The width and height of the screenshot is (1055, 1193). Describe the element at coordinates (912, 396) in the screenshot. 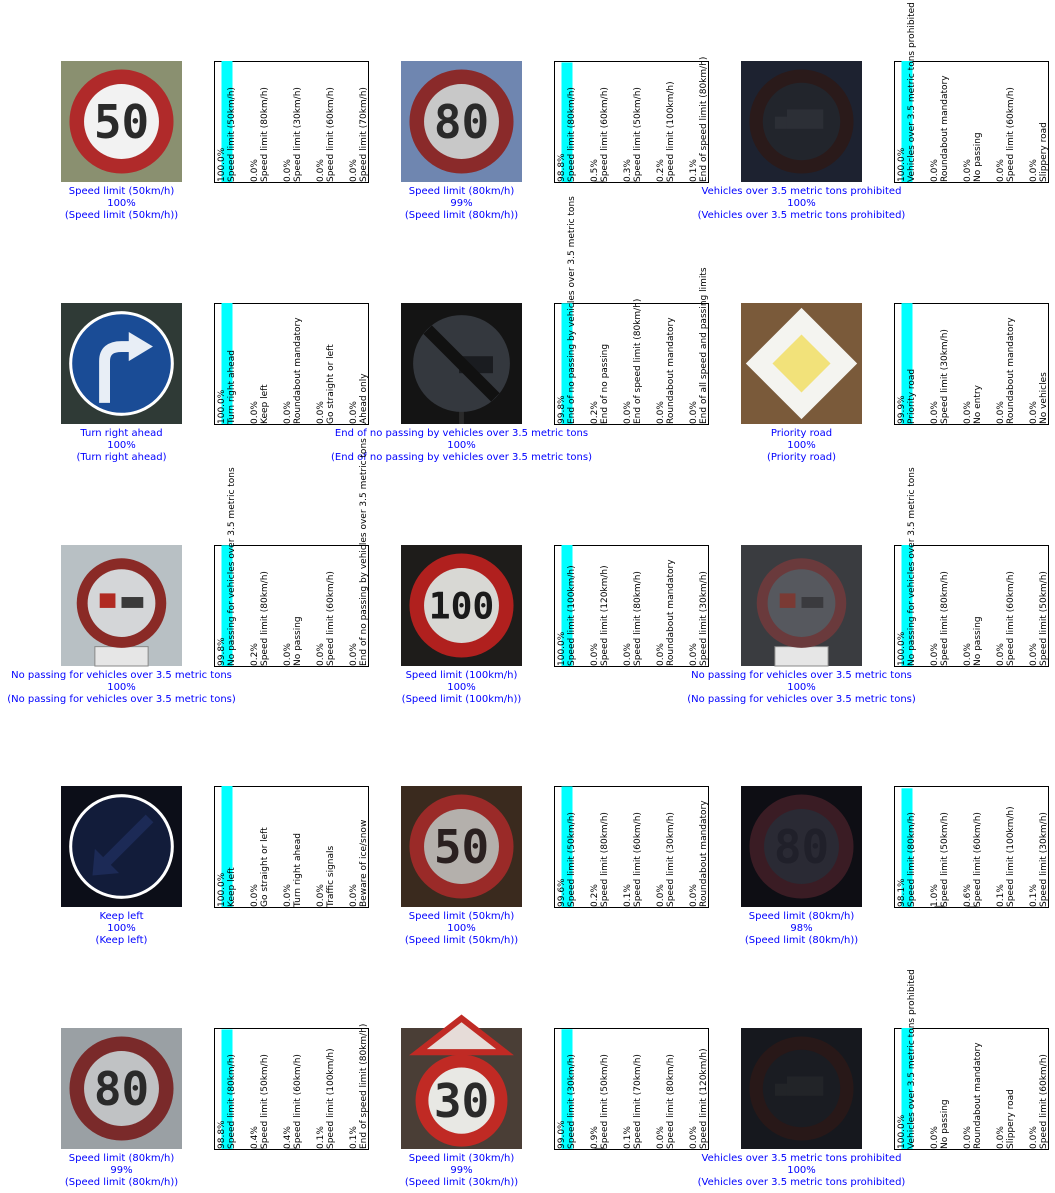

I see `bar-class-label: Priority road` at that location.